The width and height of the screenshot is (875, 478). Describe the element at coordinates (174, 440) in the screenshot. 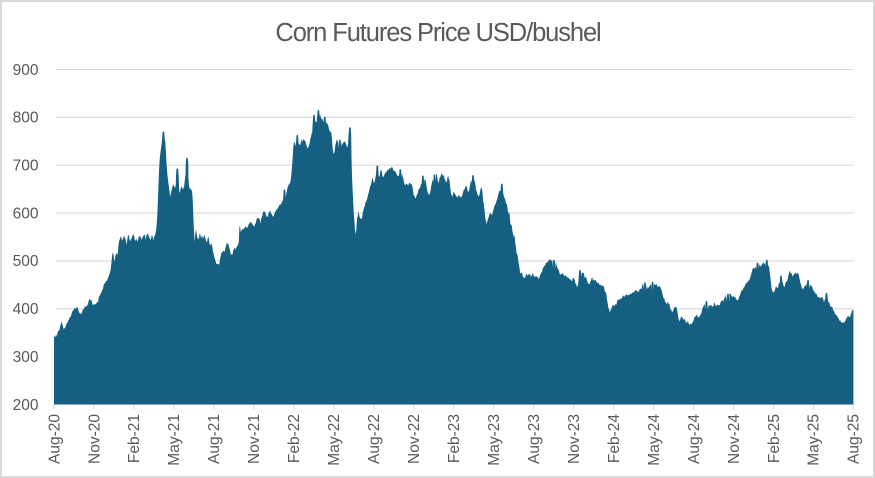

I see `svg-text: May-21` at that location.